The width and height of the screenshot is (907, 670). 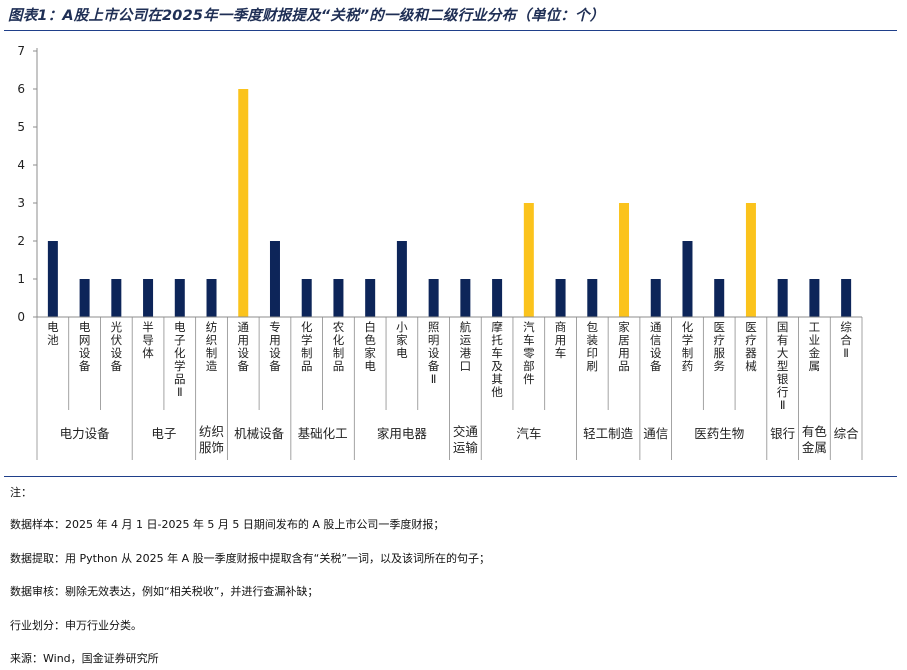 I want to click on x-category-label: 电子化学品 Ⅱ, so click(x=180, y=359).